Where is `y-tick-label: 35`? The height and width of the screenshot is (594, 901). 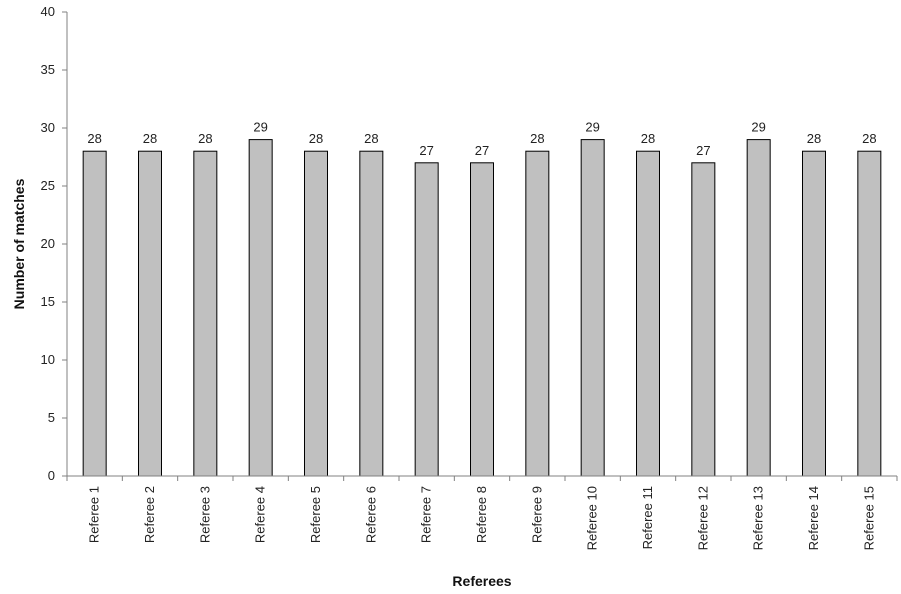
y-tick-label: 35 is located at coordinates (48, 69).